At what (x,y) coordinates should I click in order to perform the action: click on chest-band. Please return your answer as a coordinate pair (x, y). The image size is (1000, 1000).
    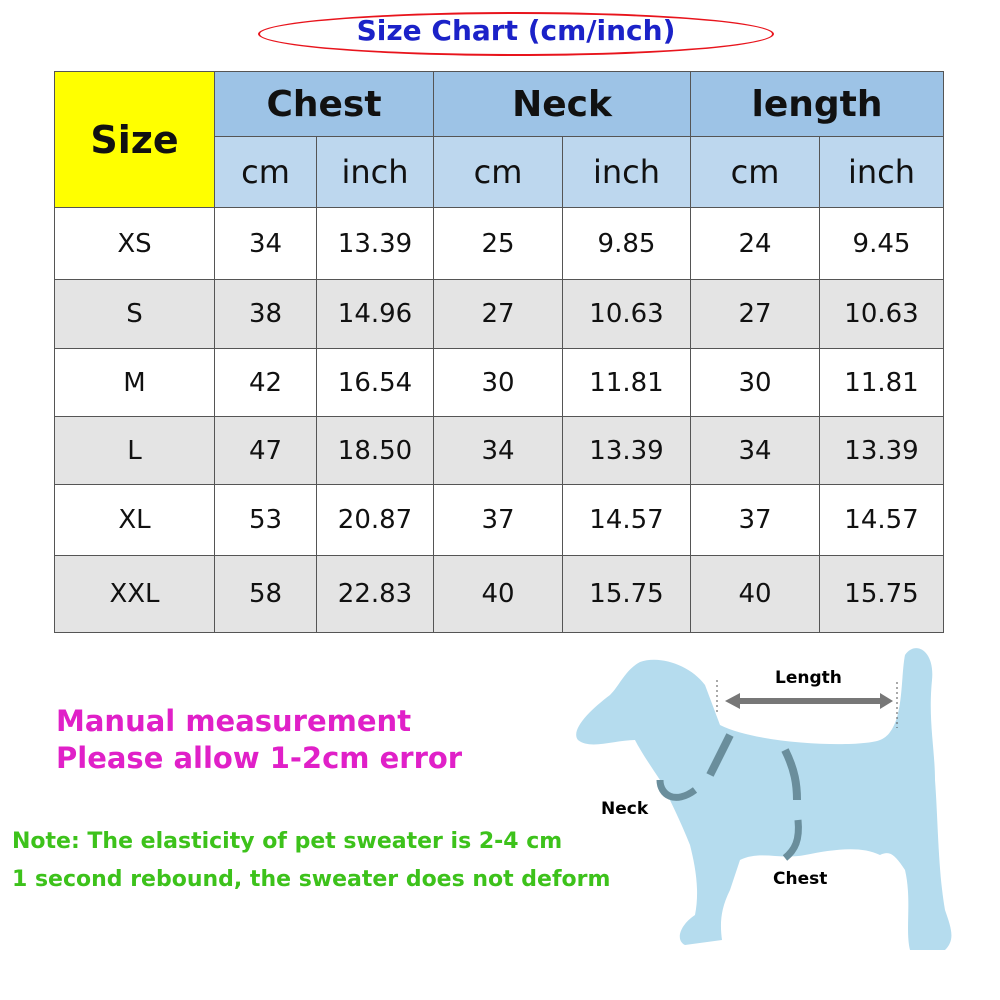
    Looking at the image, I should click on (792, 840).